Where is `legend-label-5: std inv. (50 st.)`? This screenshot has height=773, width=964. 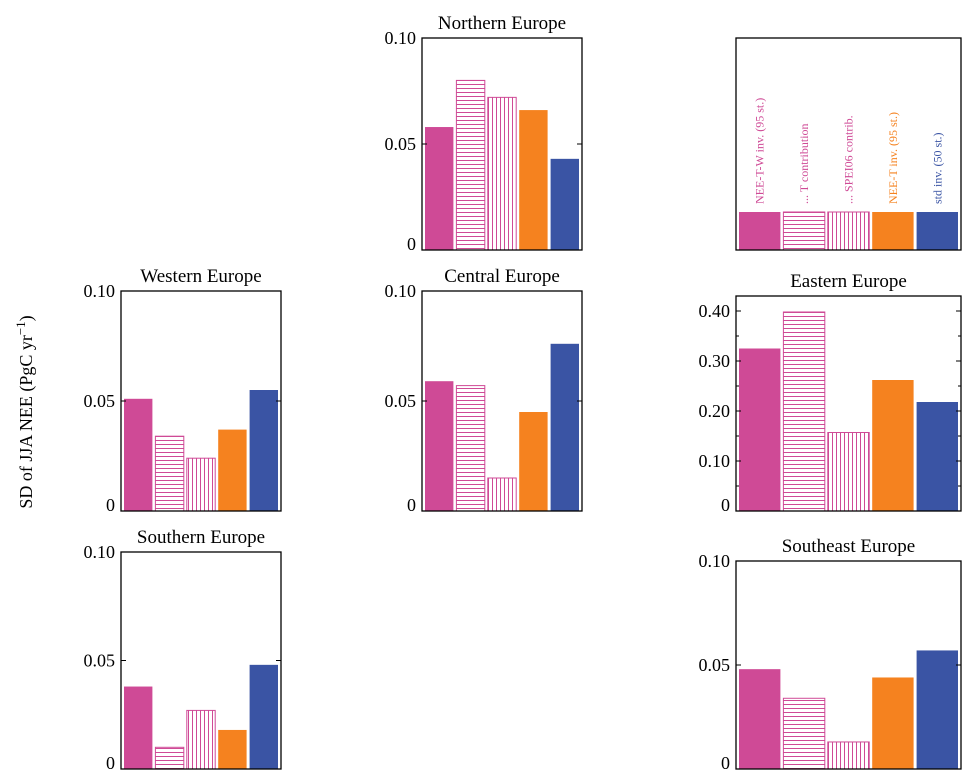 legend-label-5: std inv. (50 st.) is located at coordinates (937, 168).